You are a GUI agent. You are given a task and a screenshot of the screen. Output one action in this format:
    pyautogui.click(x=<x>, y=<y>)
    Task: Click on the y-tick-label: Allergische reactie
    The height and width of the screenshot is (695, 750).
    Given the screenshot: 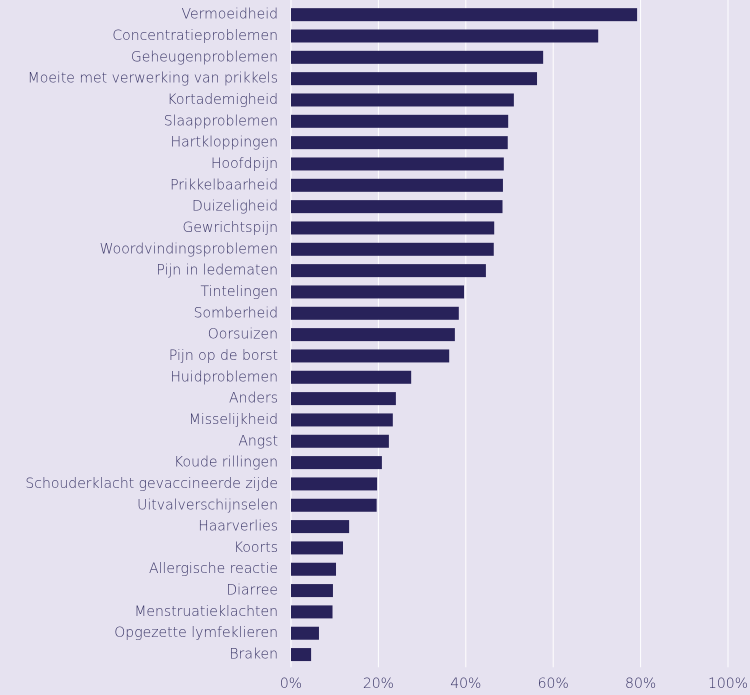 What is the action you would take?
    pyautogui.click(x=213, y=569)
    